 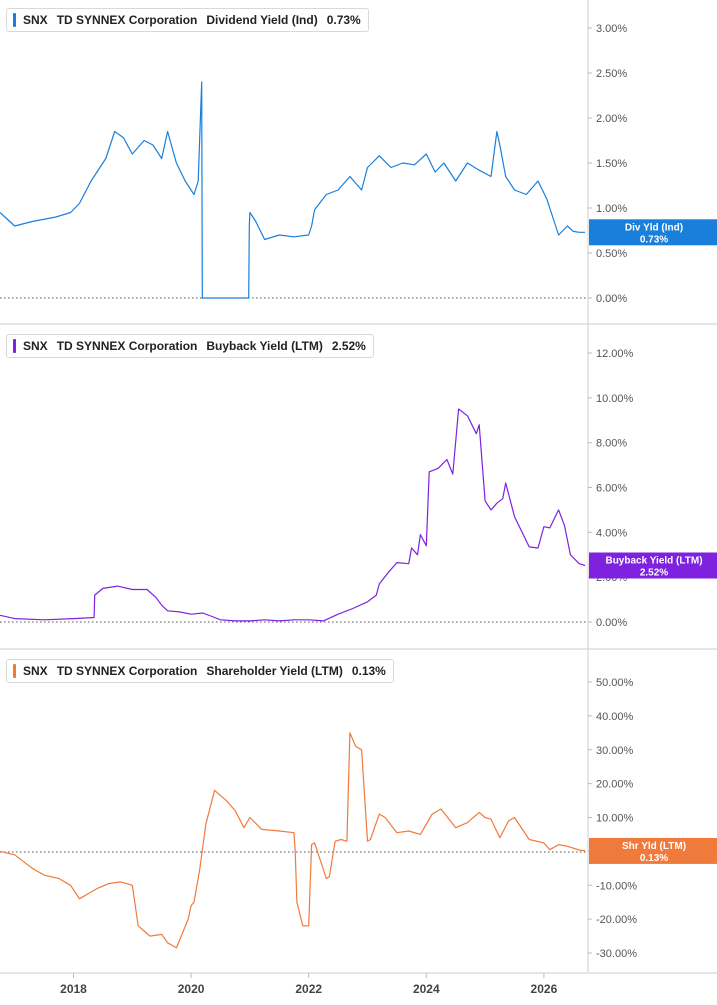 What do you see at coordinates (615, 354) in the screenshot?
I see `y-tick-label: 12.00%` at bounding box center [615, 354].